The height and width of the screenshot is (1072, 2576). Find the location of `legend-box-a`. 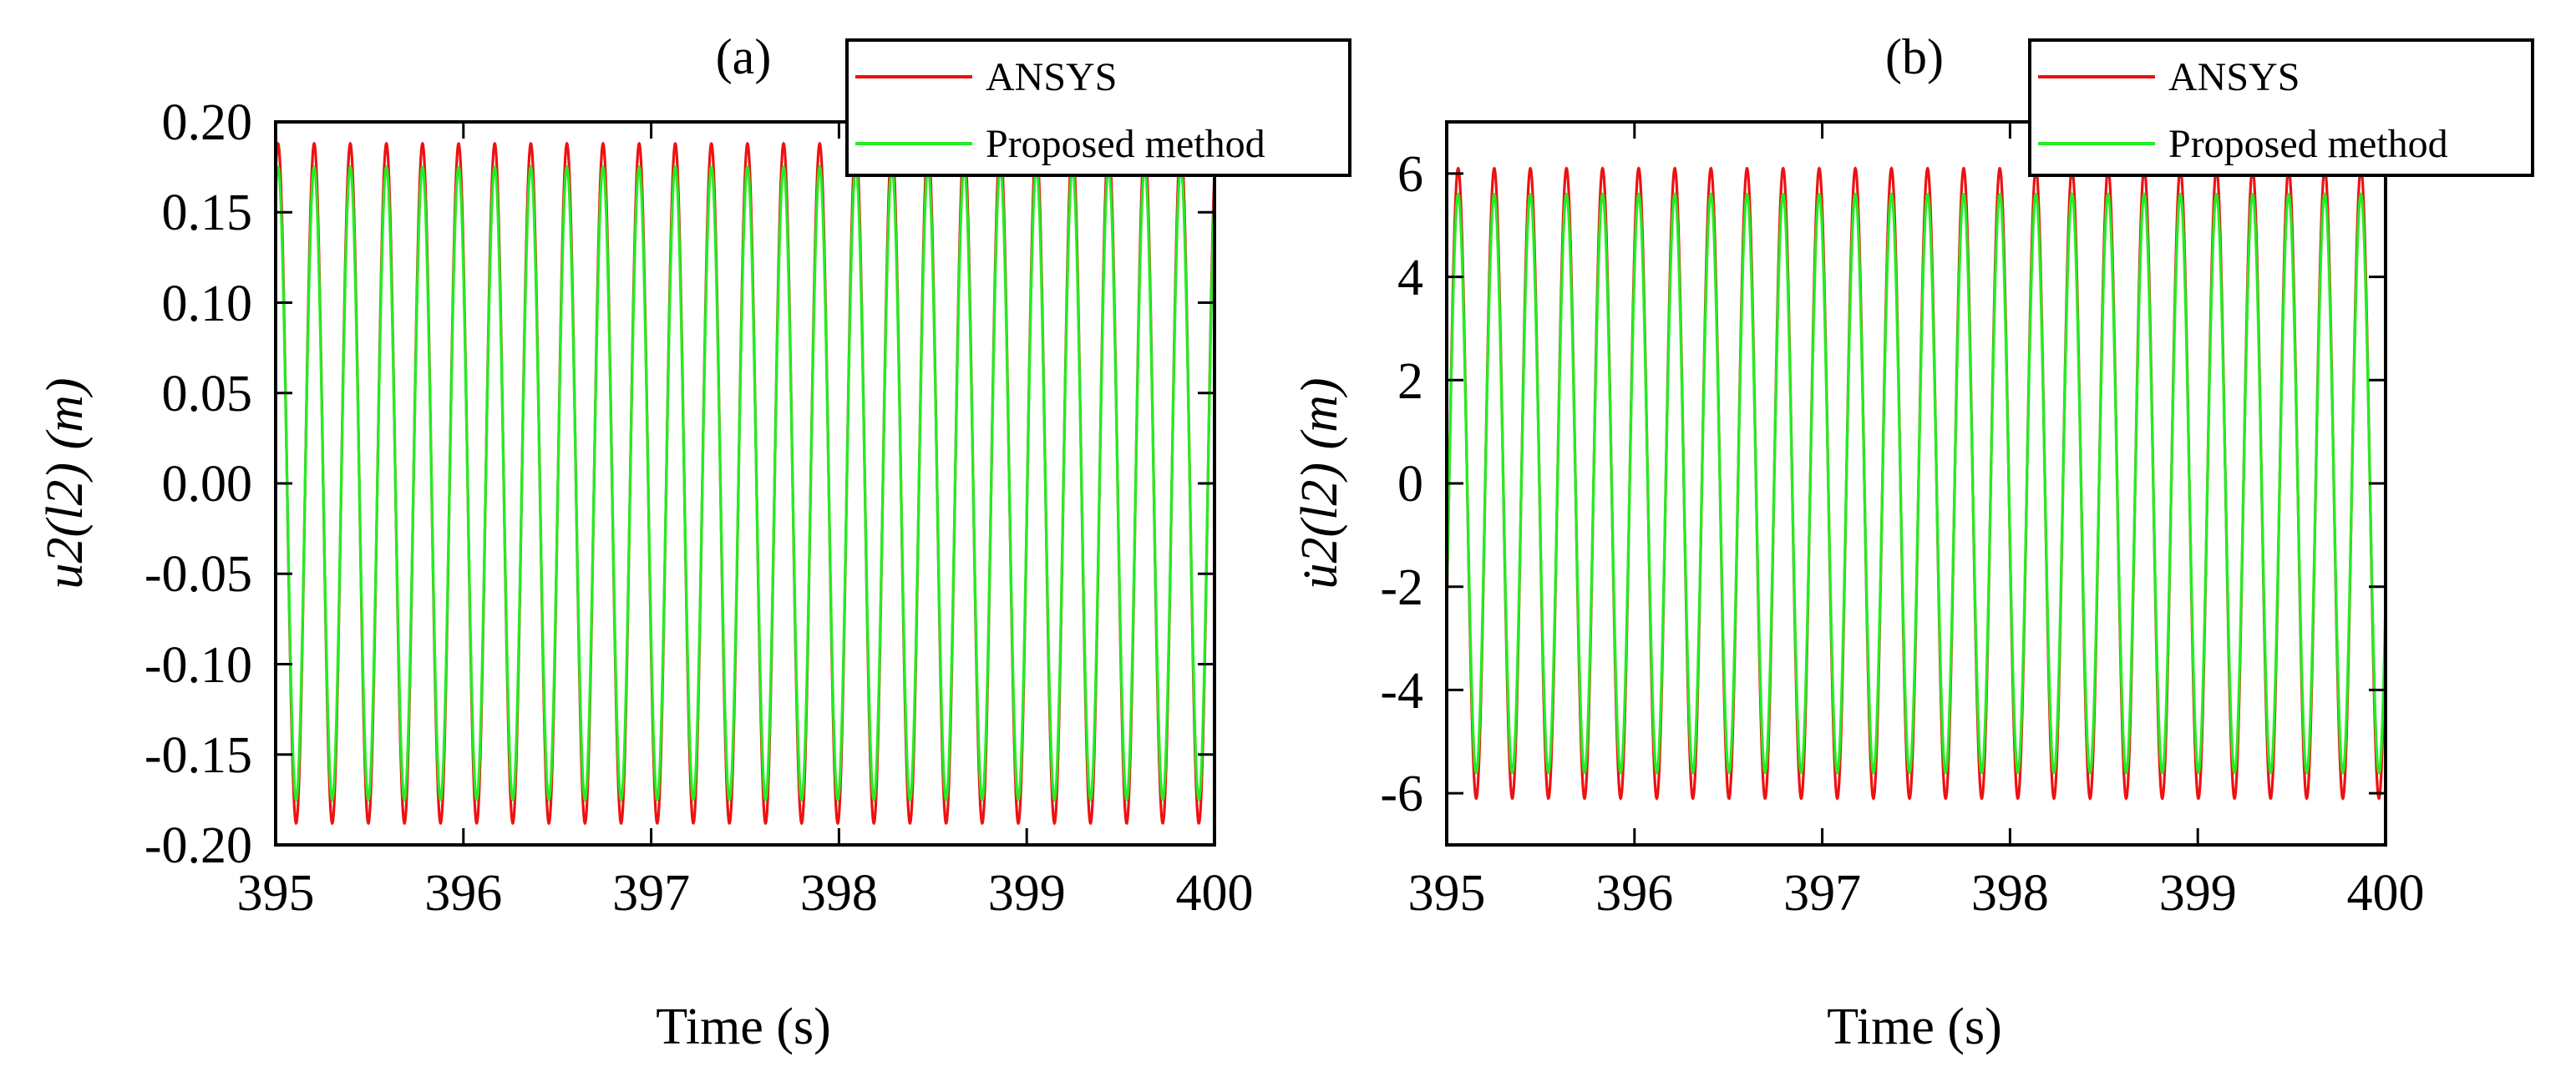

legend-box-a is located at coordinates (1098, 107).